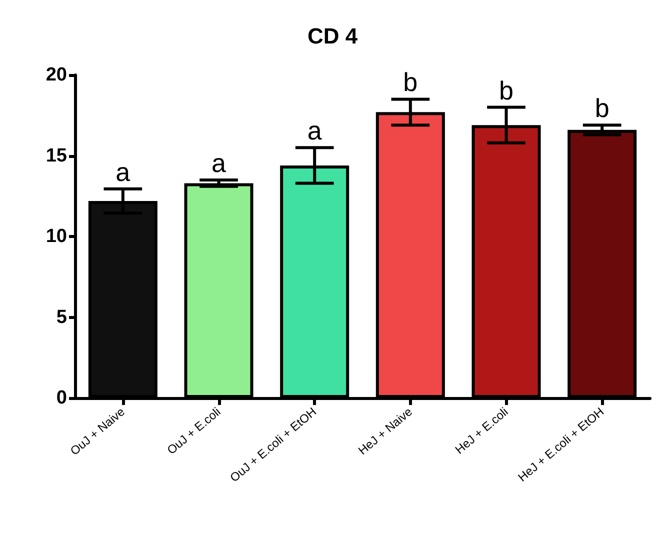 The width and height of the screenshot is (665, 538). Describe the element at coordinates (57, 155) in the screenshot. I see `y-tick-label: 15` at that location.